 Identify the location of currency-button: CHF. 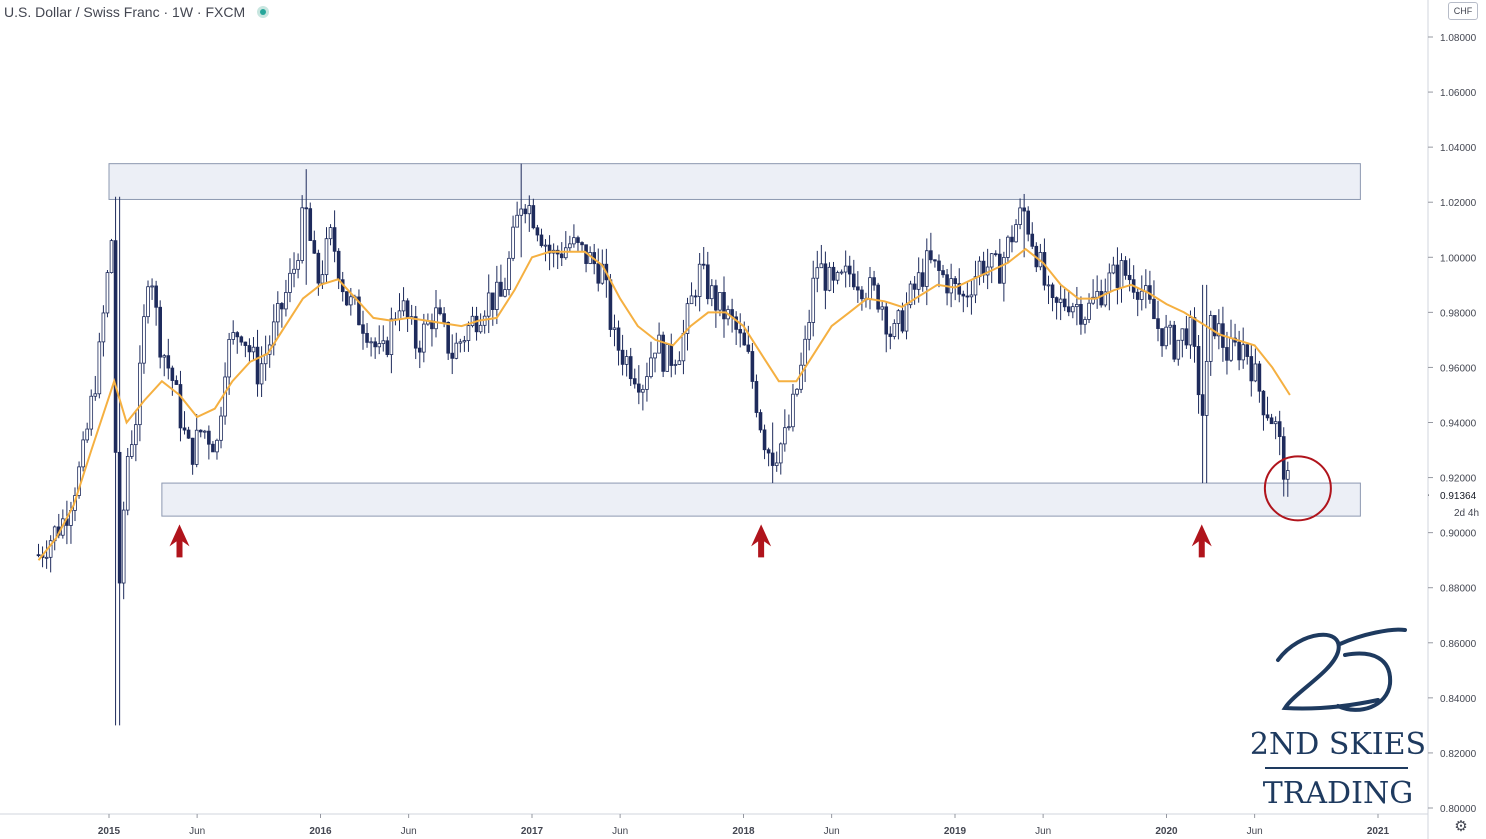
(1463, 11).